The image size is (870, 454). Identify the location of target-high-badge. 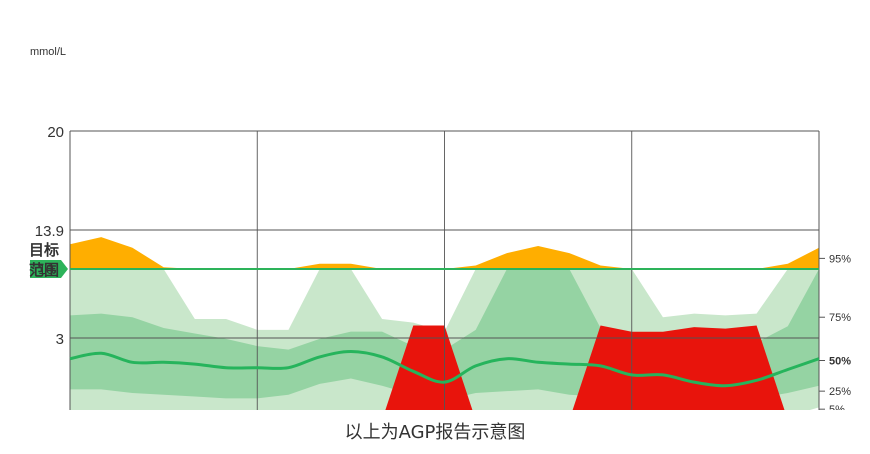
(49, 269).